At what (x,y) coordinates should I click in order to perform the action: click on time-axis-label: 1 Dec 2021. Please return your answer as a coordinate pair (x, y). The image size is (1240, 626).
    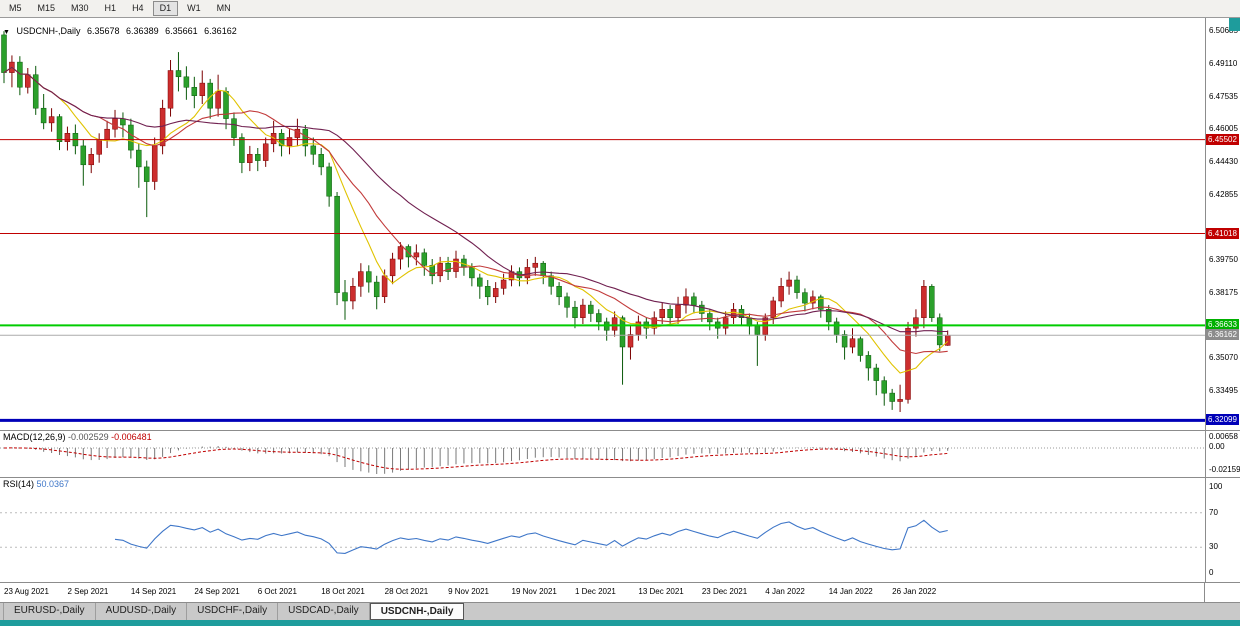
    Looking at the image, I should click on (595, 591).